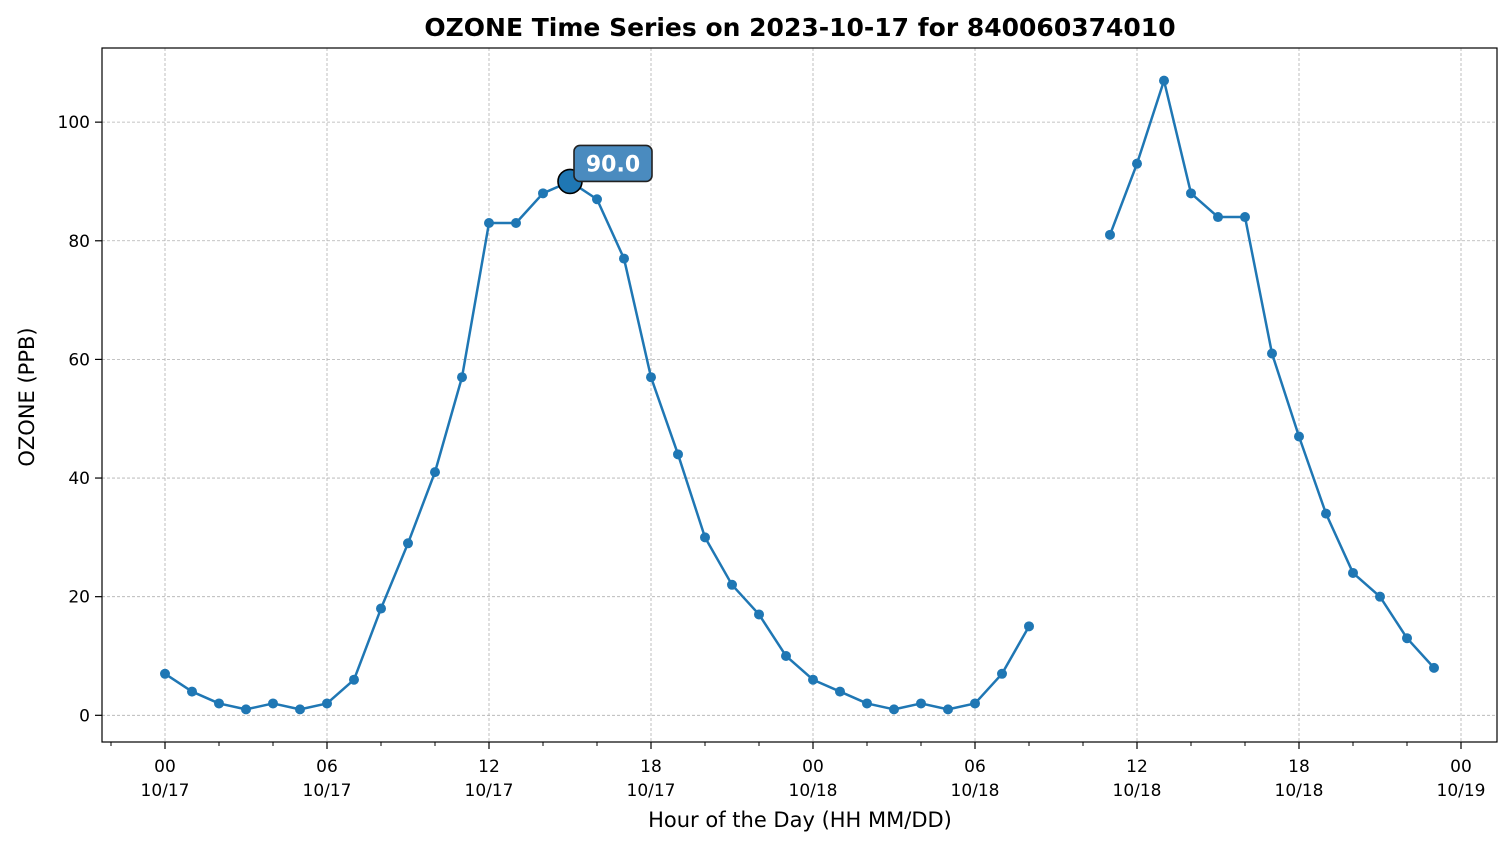 The image size is (1511, 847). What do you see at coordinates (79, 360) in the screenshot?
I see `y-tick-label: 60` at bounding box center [79, 360].